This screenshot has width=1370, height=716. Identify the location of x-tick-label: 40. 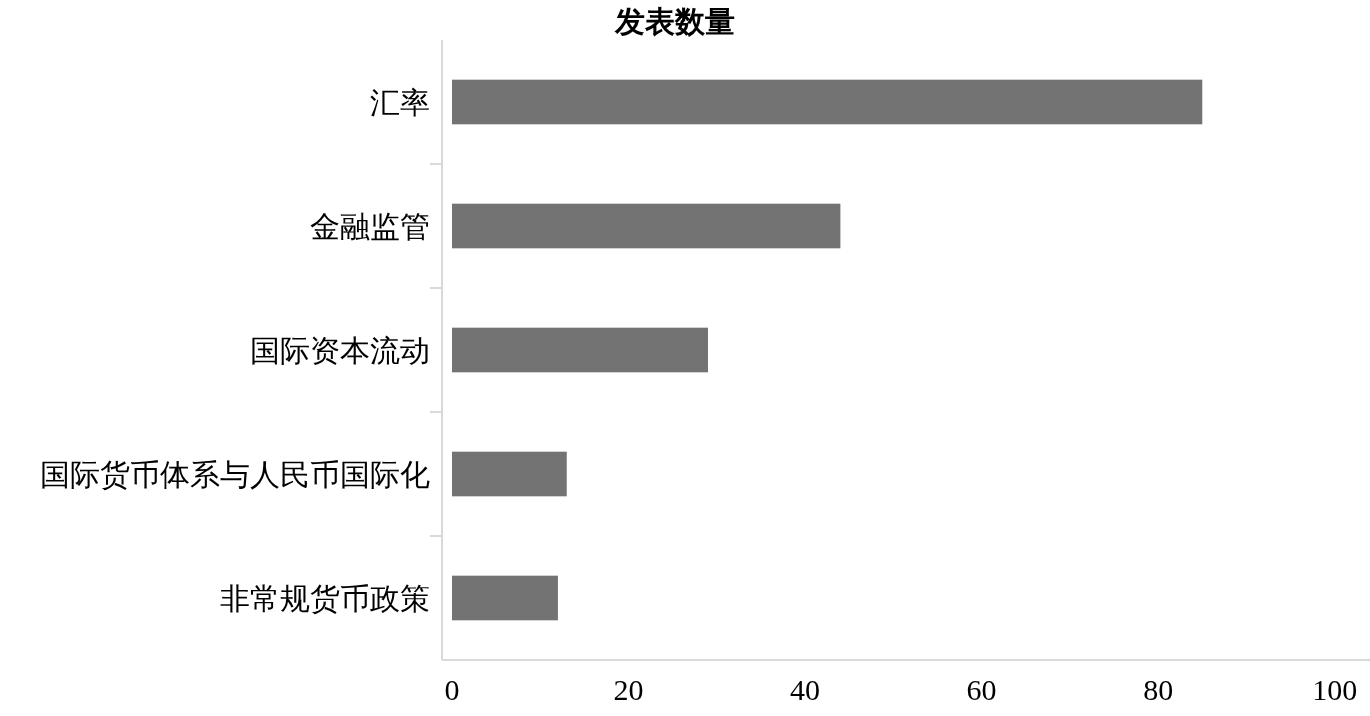
(805, 689).